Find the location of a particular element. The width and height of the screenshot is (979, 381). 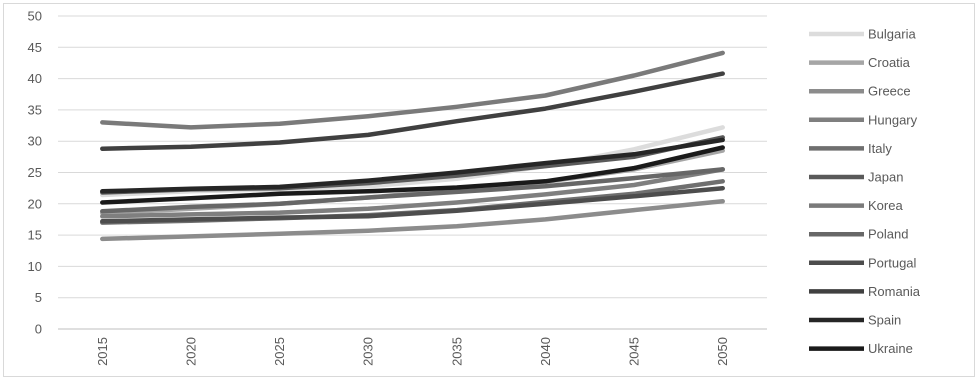

y-tick-label: 20 is located at coordinates (35, 203).